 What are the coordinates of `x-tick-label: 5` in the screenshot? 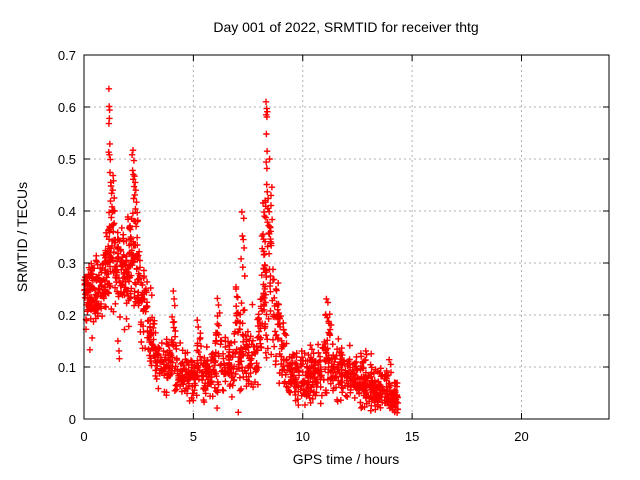 It's located at (193, 436).